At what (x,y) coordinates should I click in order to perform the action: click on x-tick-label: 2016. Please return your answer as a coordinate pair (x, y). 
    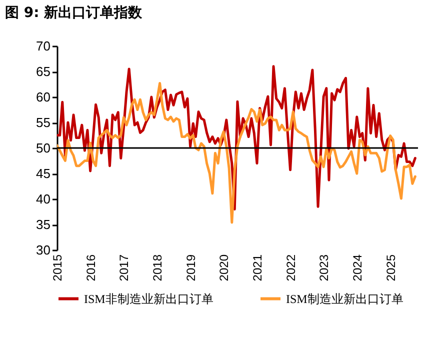
    Looking at the image, I should click on (91, 268).